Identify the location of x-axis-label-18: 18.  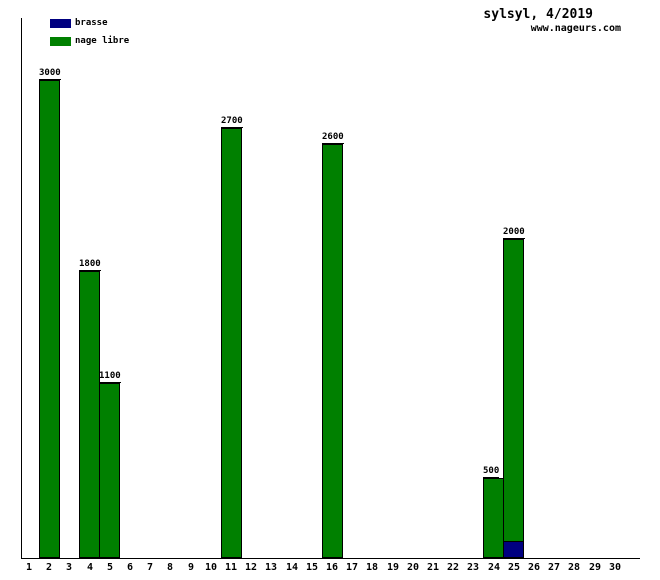
(372, 567).